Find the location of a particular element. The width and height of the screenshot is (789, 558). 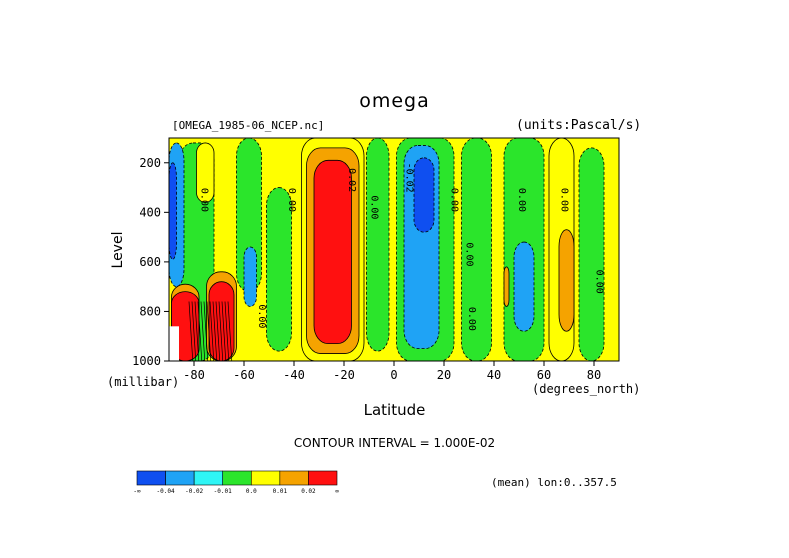

y-tick-label: 1000 is located at coordinates (146, 361).